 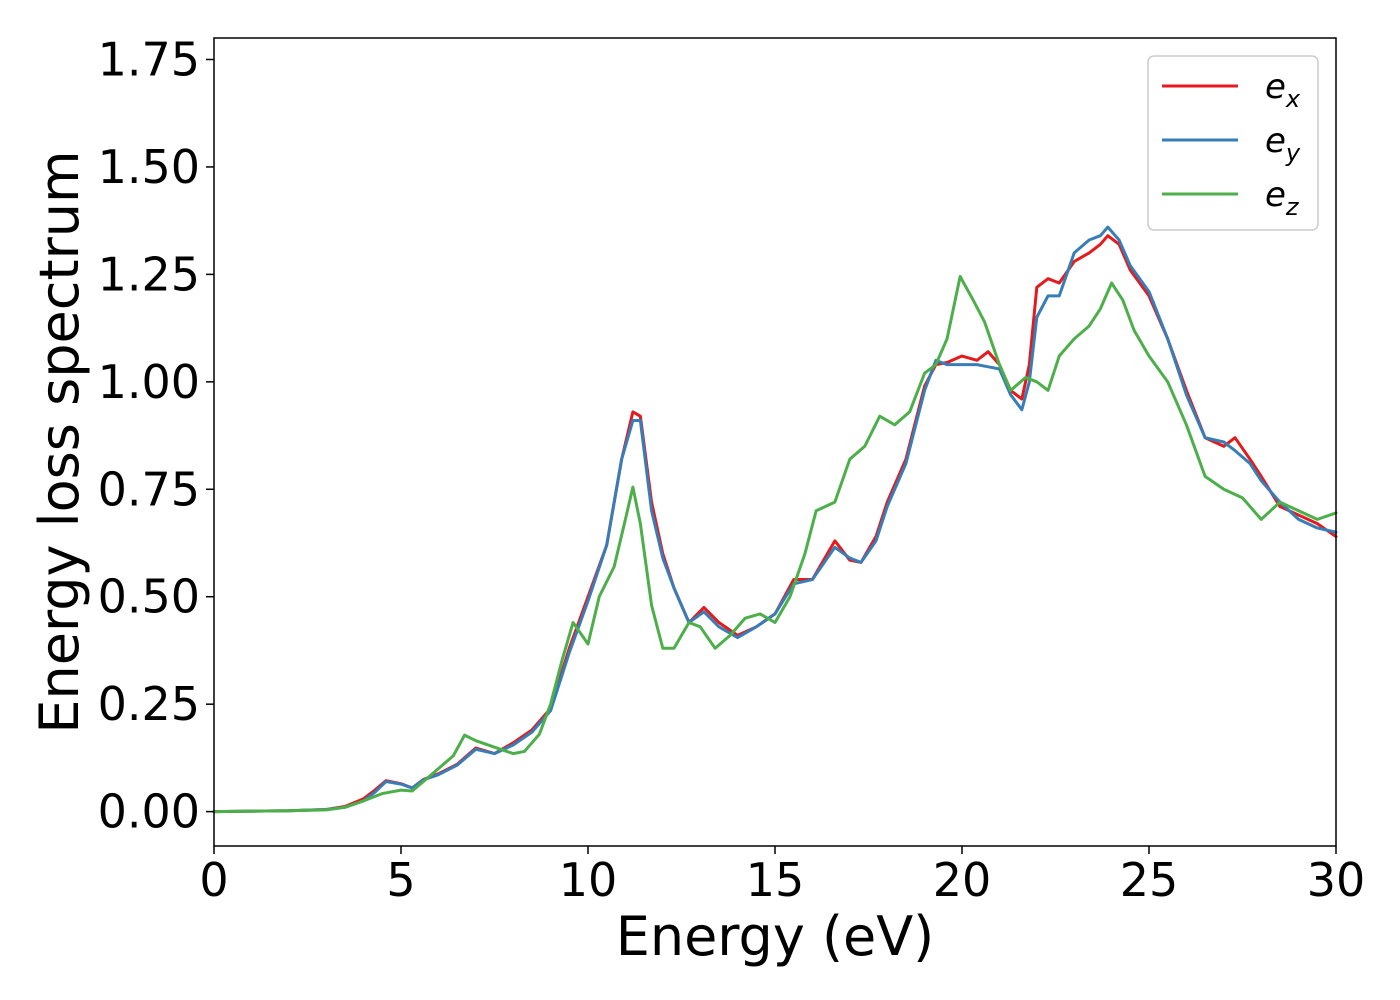 What do you see at coordinates (400, 880) in the screenshot?
I see `x-tick-label: 5` at bounding box center [400, 880].